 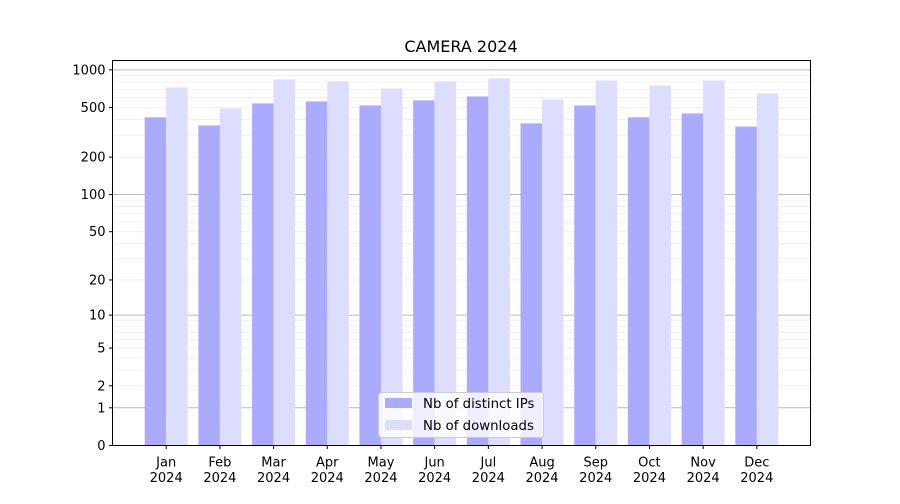 What do you see at coordinates (92, 258) in the screenshot?
I see `y-axis: 0 1 2 5 10 20 50 100 200 500 1000` at bounding box center [92, 258].